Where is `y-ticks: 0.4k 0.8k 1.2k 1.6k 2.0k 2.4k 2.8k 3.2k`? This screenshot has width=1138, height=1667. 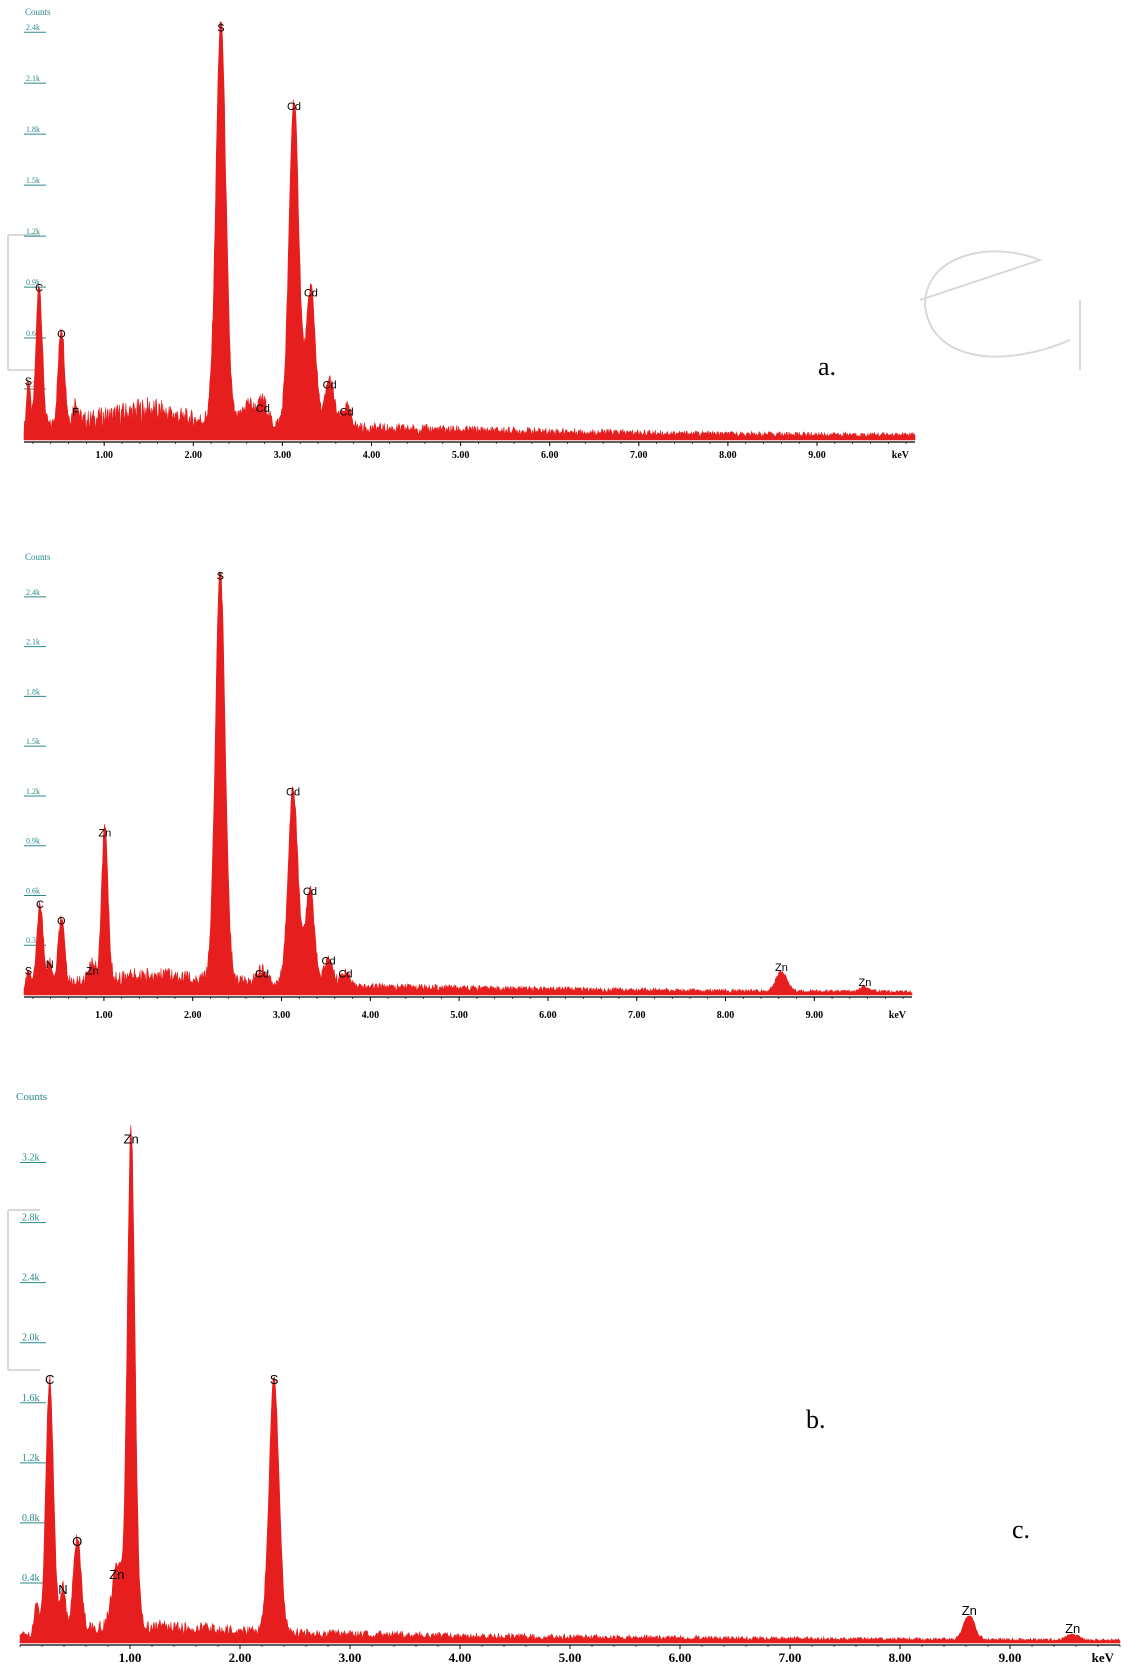 y-ticks: 0.4k 0.8k 1.2k 1.6k 2.0k 2.4k 2.8k 3.2k is located at coordinates (33, 1368).